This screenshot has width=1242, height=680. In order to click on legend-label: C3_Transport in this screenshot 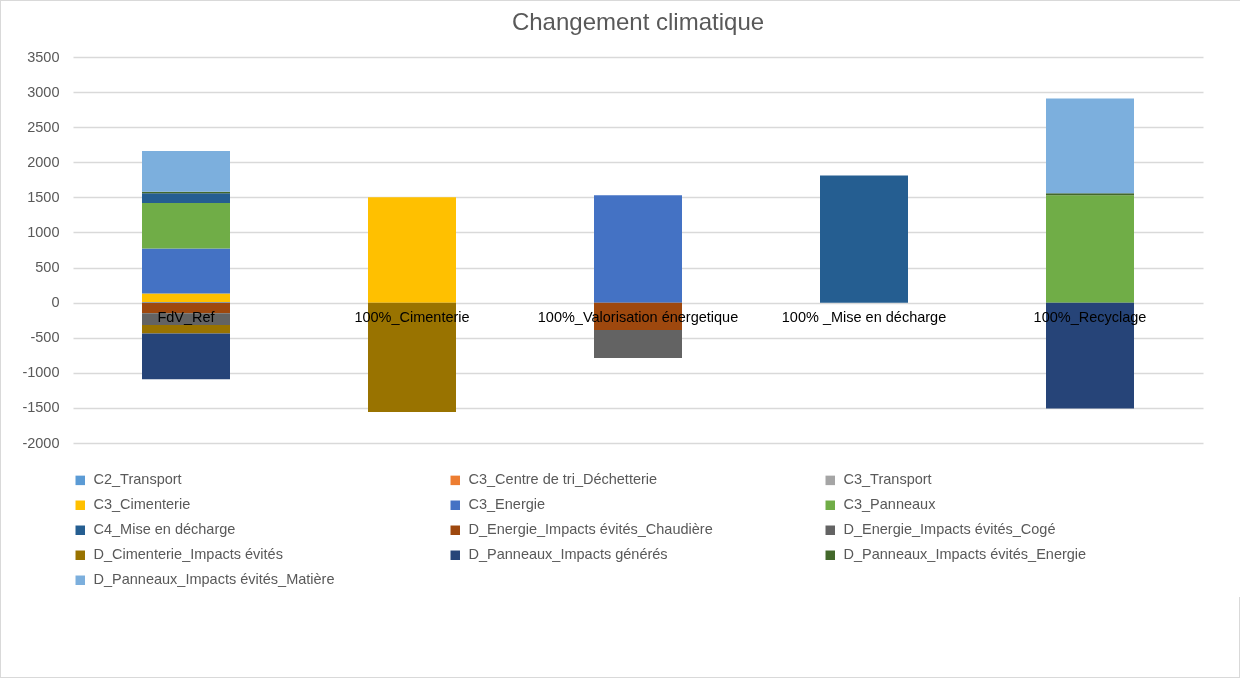, I will do `click(887, 479)`.